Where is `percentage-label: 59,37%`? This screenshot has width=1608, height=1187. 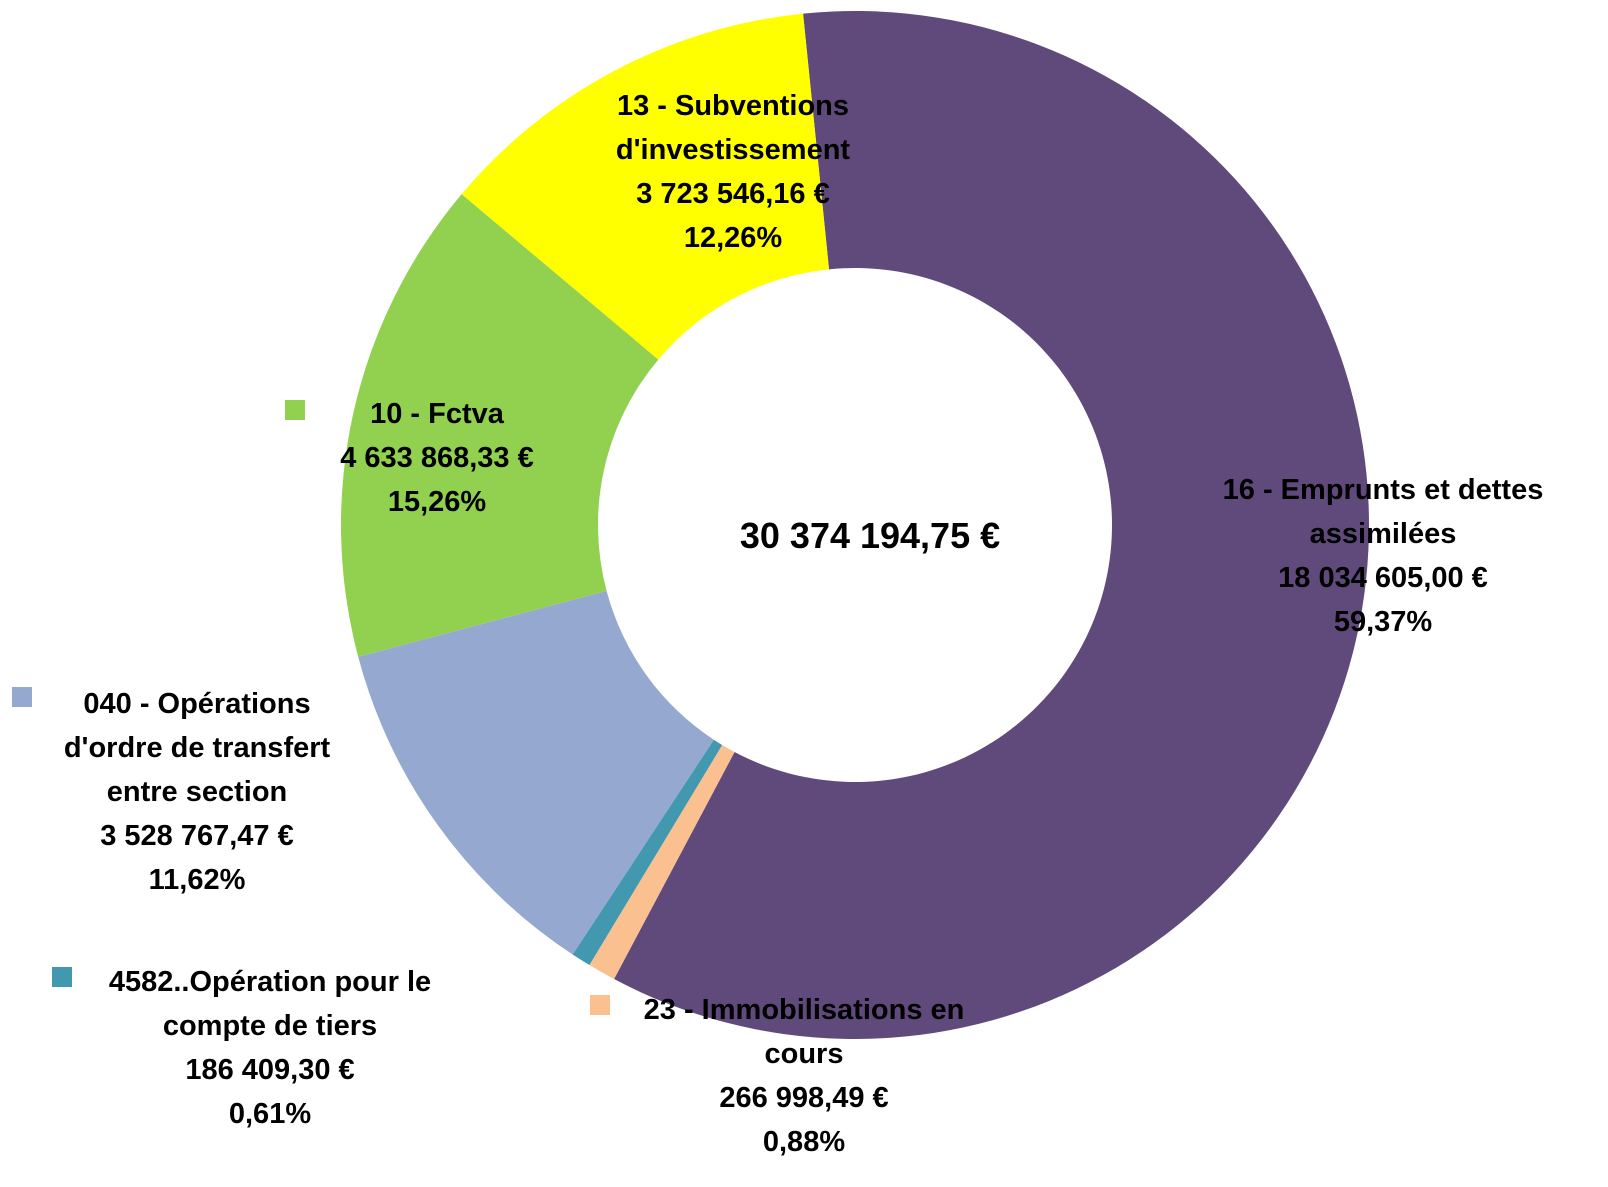
percentage-label: 59,37% is located at coordinates (1383, 622).